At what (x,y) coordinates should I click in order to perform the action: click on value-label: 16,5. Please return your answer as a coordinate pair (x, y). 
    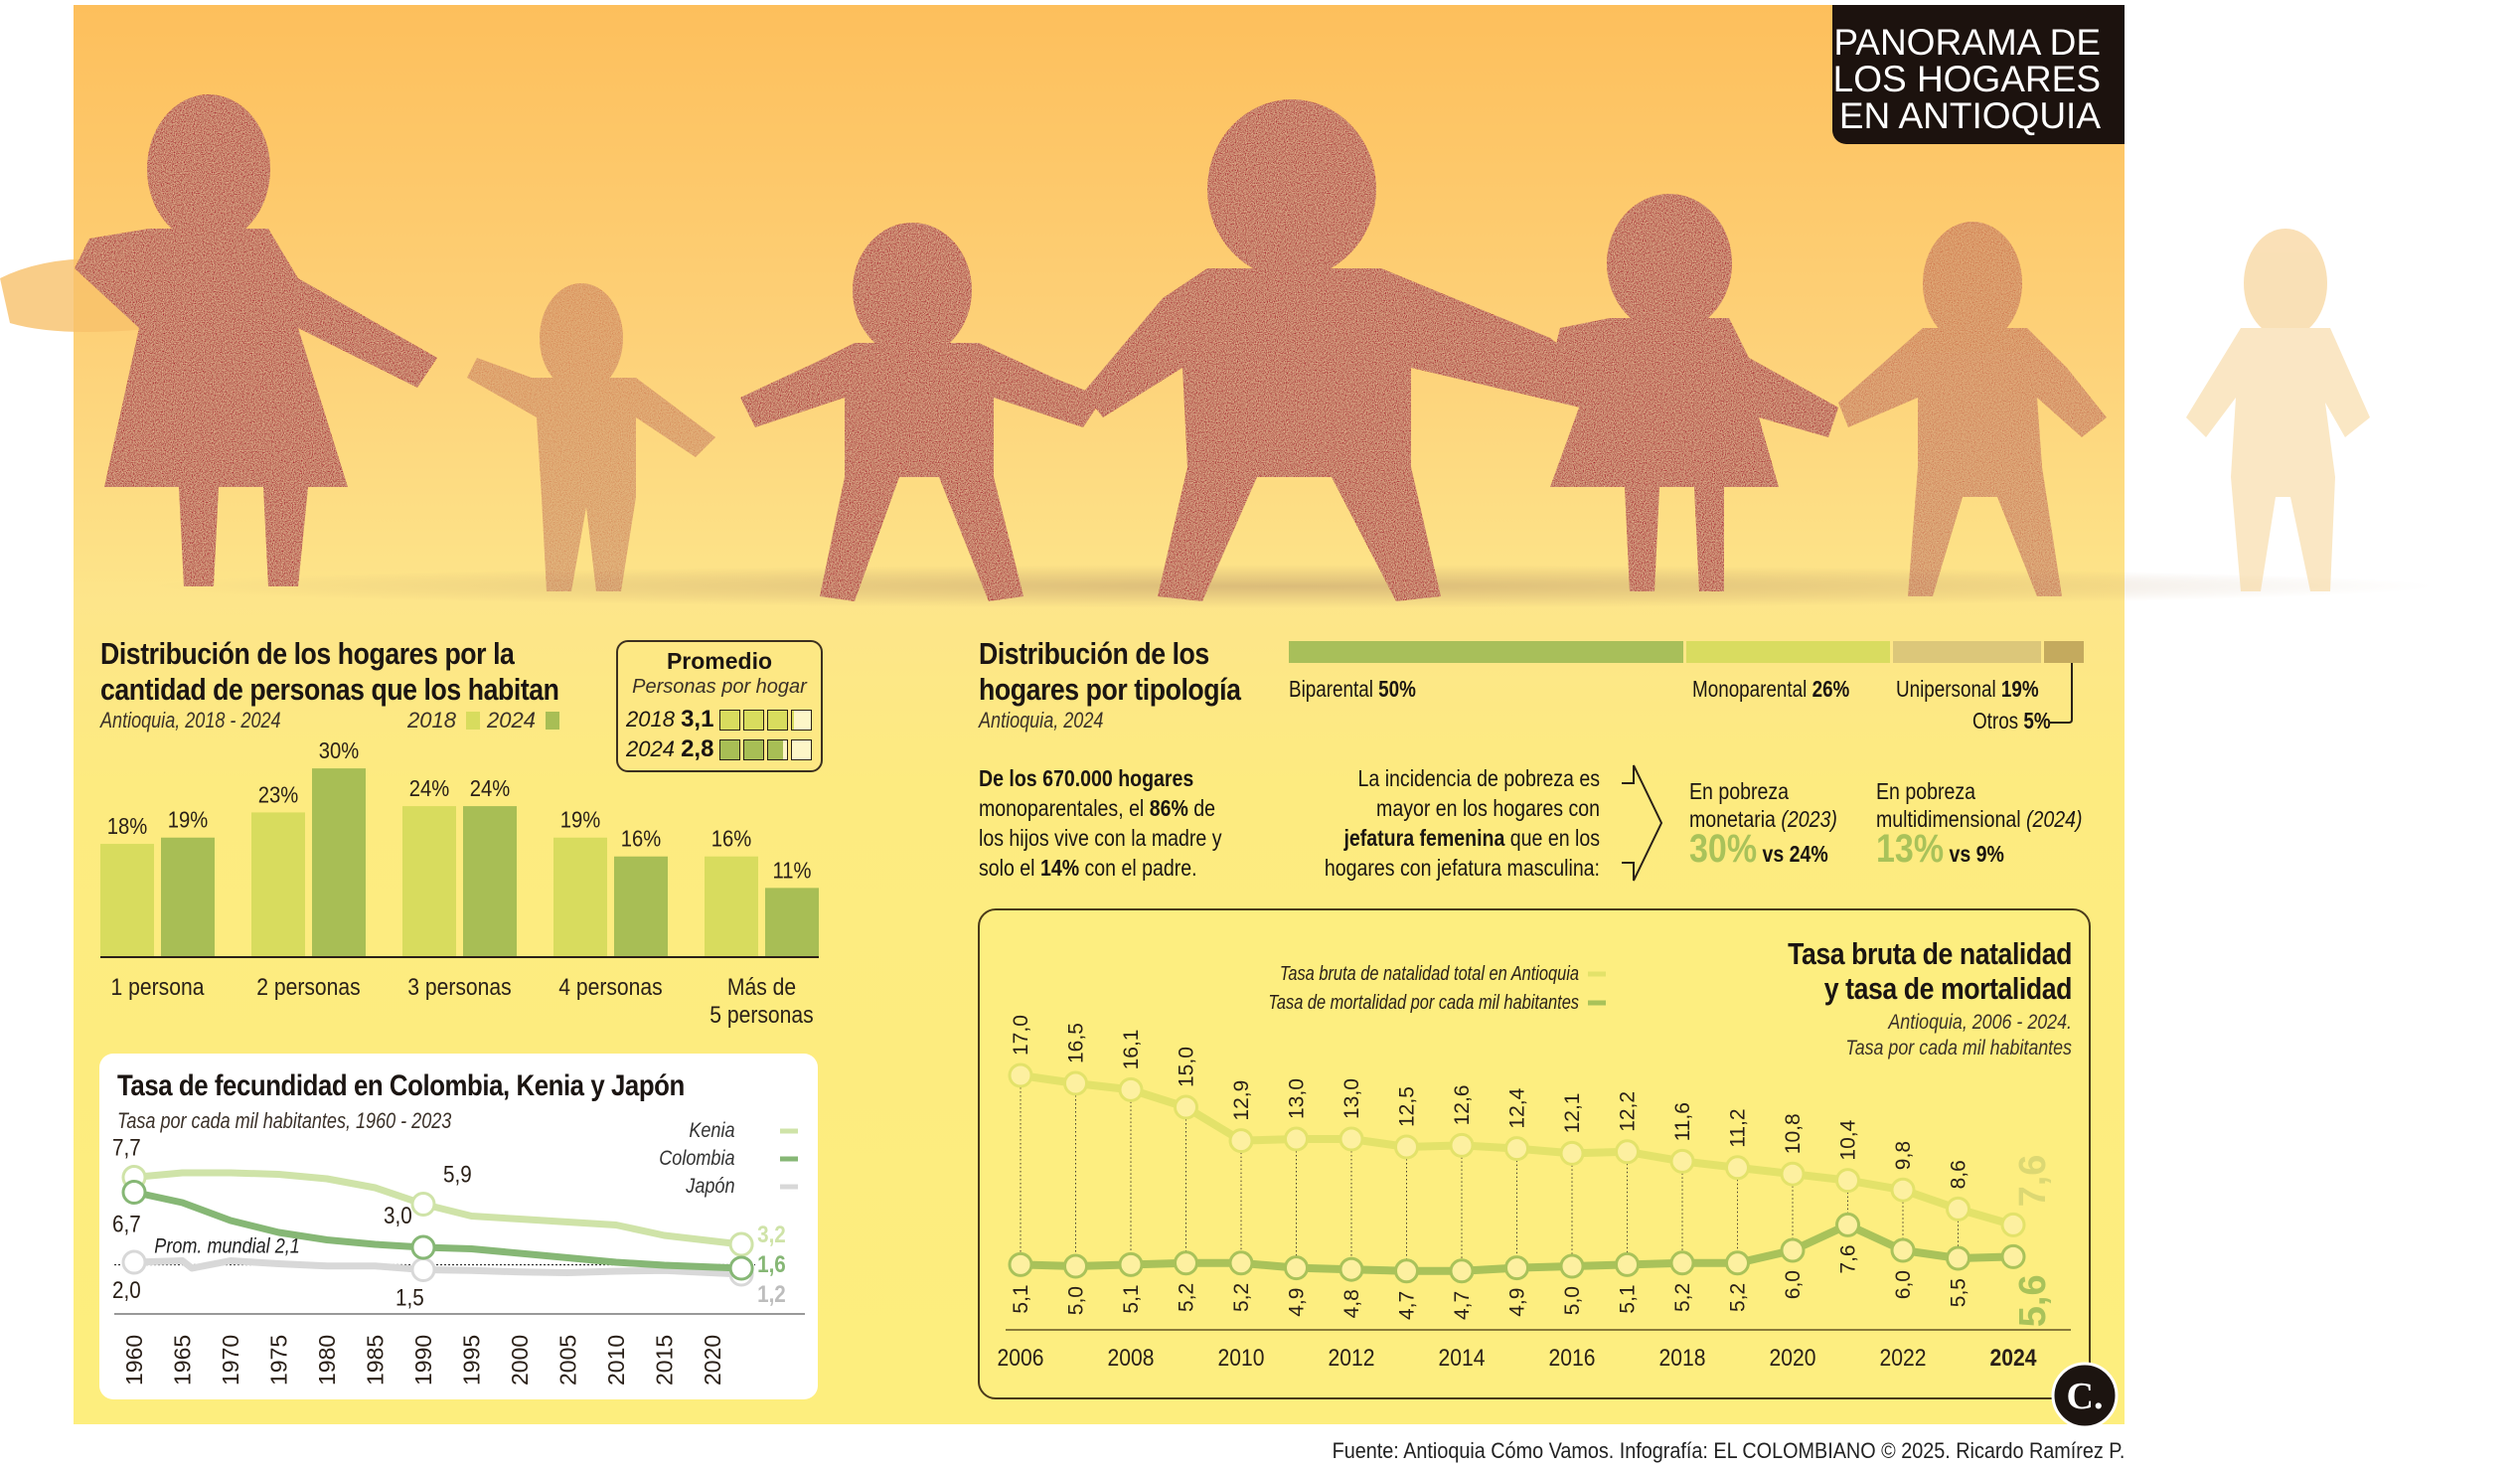
    Looking at the image, I should click on (1076, 1043).